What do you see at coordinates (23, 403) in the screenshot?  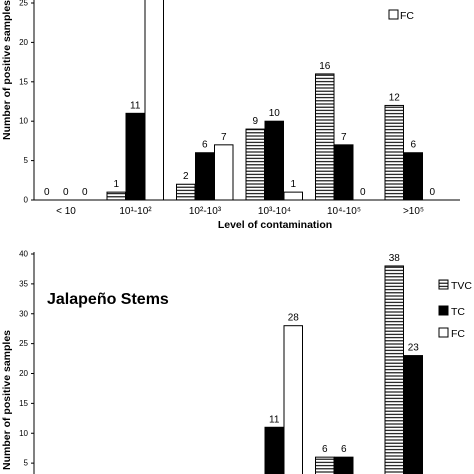 I see `bot-y-tick-label: 15` at bounding box center [23, 403].